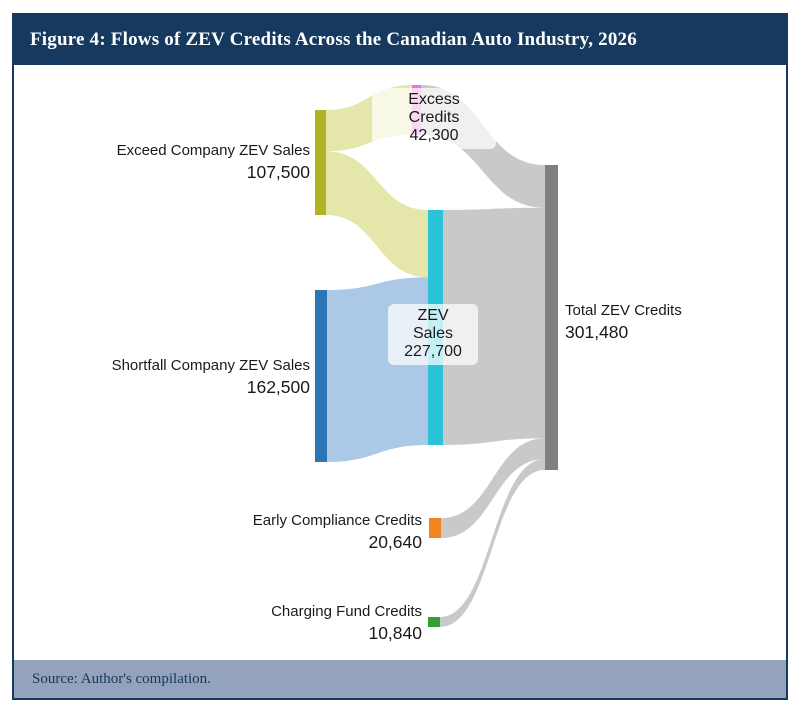  I want to click on label-early-name: Early Compliance Credits, so click(337, 520).